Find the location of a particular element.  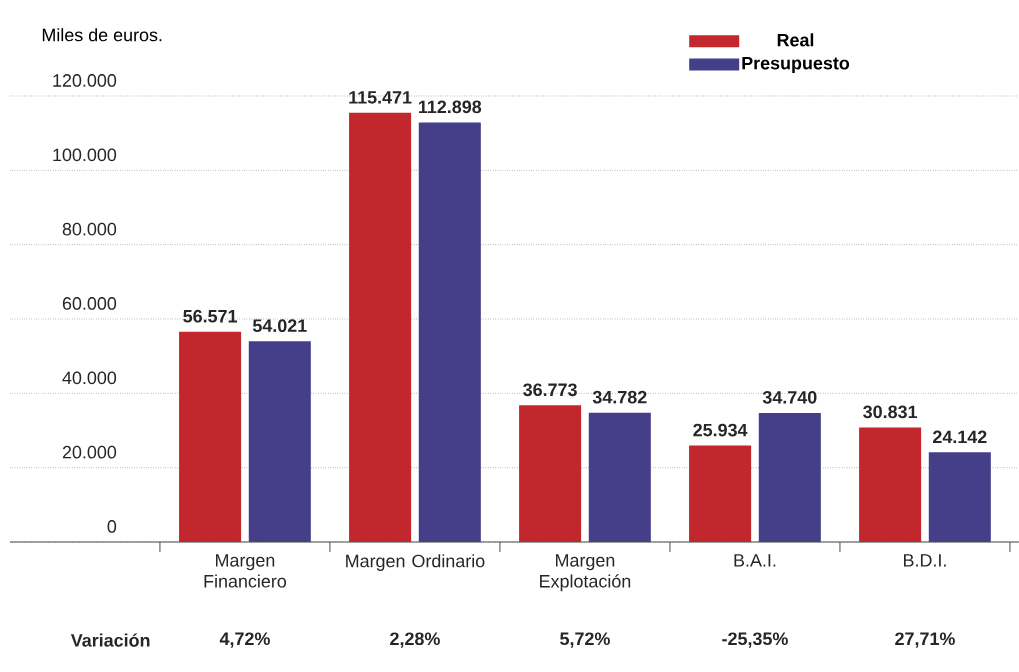

y-tick-label: 80.000 is located at coordinates (89, 229).